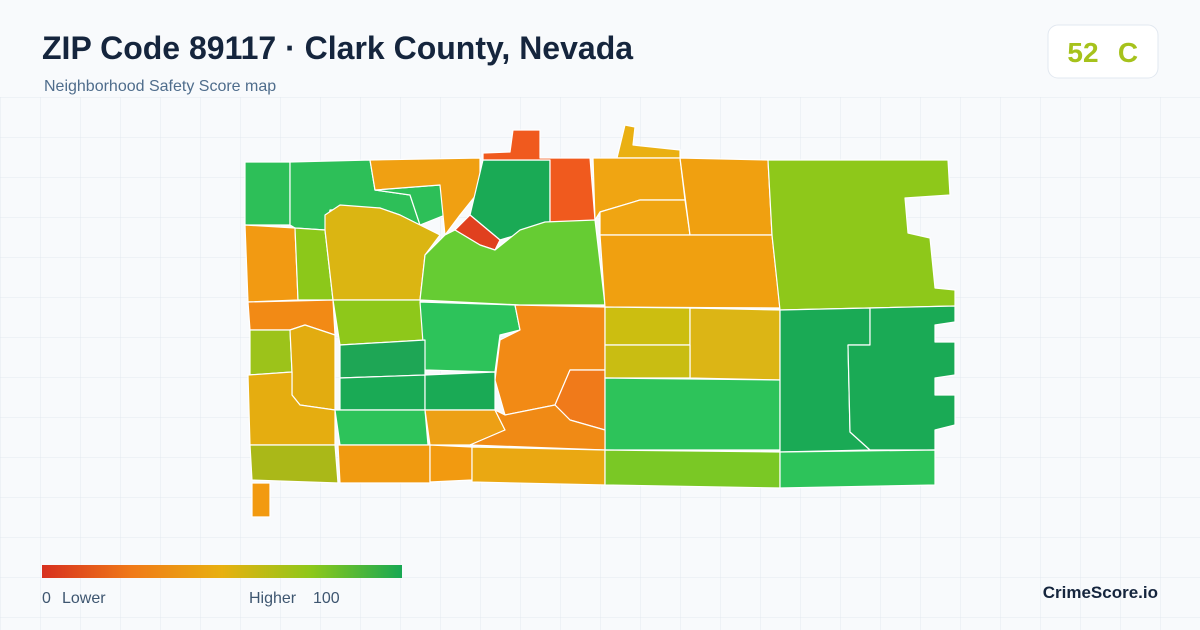 This screenshot has height=630, width=1200. What do you see at coordinates (84, 598) in the screenshot?
I see `legend-min-label: Lower` at bounding box center [84, 598].